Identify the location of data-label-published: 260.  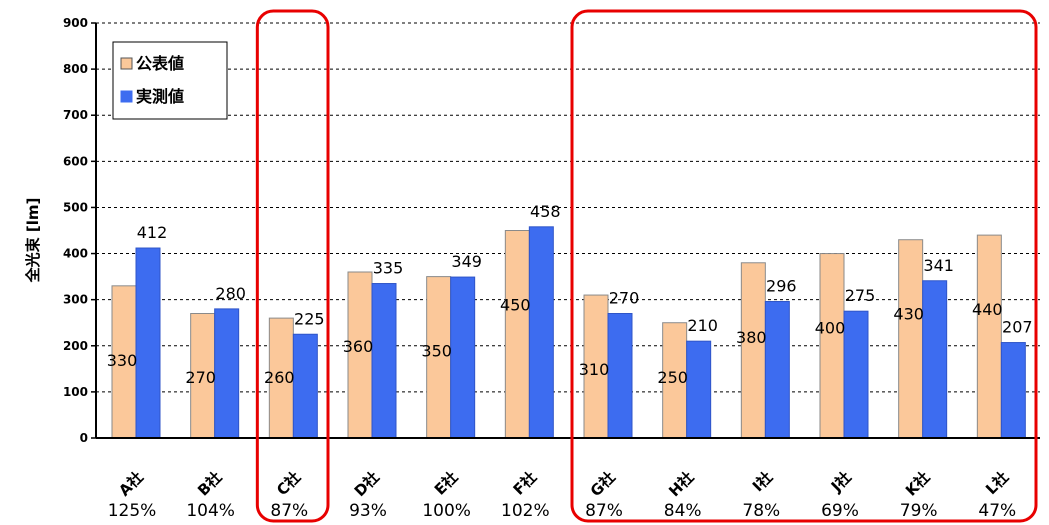
(279, 377).